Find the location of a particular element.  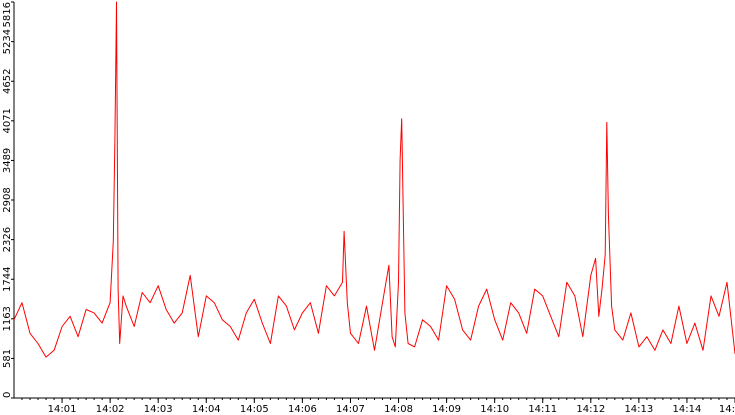

y-tick-label: 4071 is located at coordinates (7, 120).